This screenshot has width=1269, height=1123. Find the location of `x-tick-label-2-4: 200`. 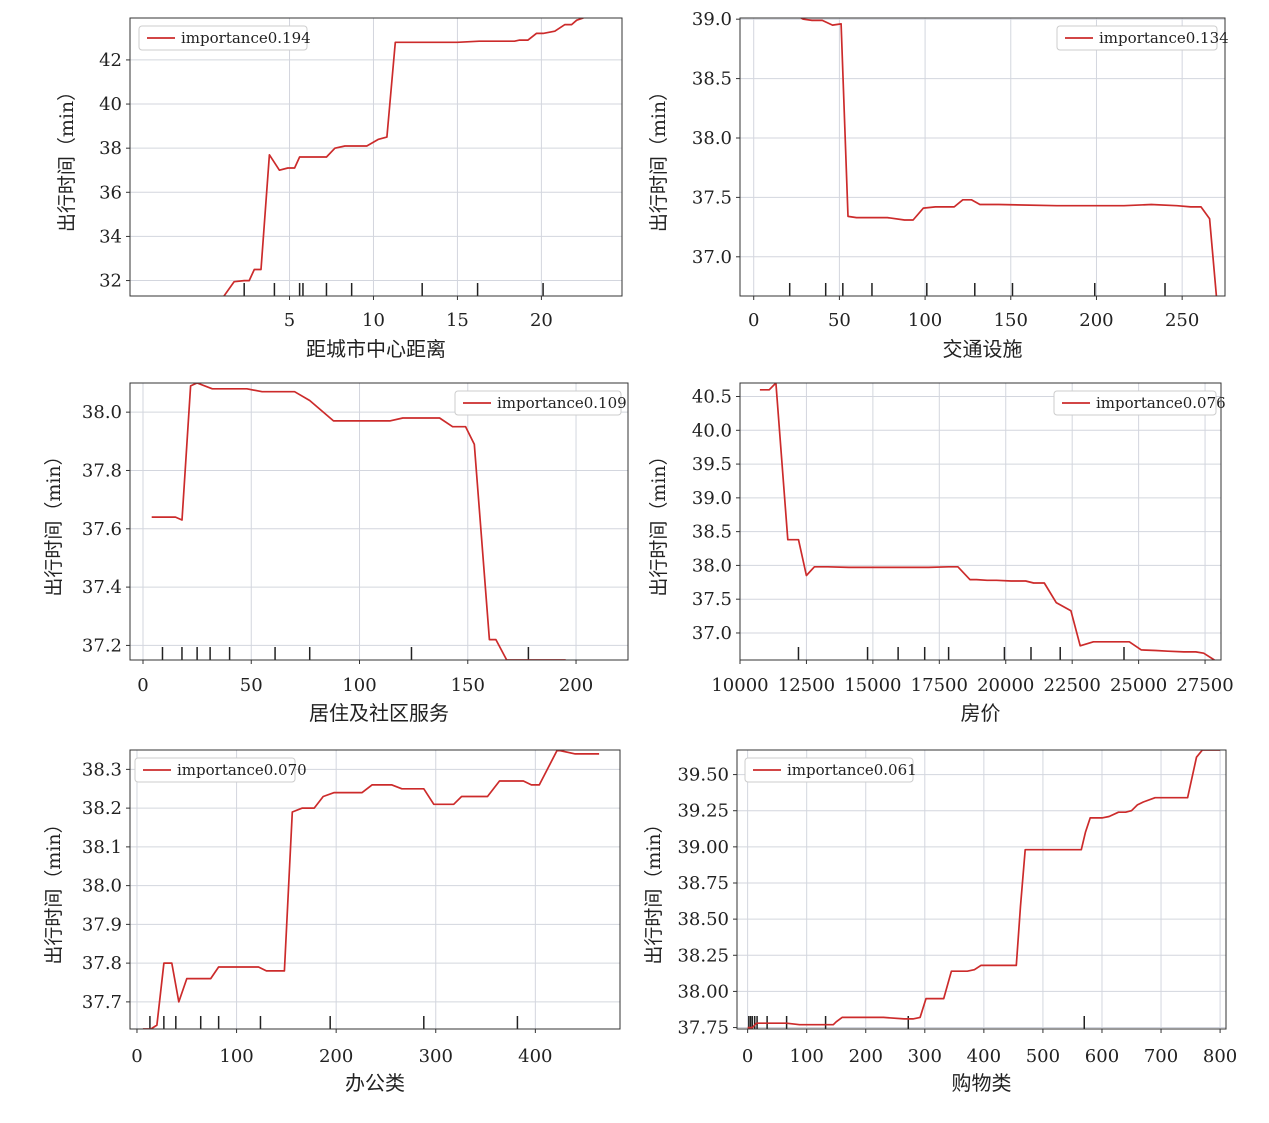

x-tick-label-2-4: 200 is located at coordinates (1096, 320).